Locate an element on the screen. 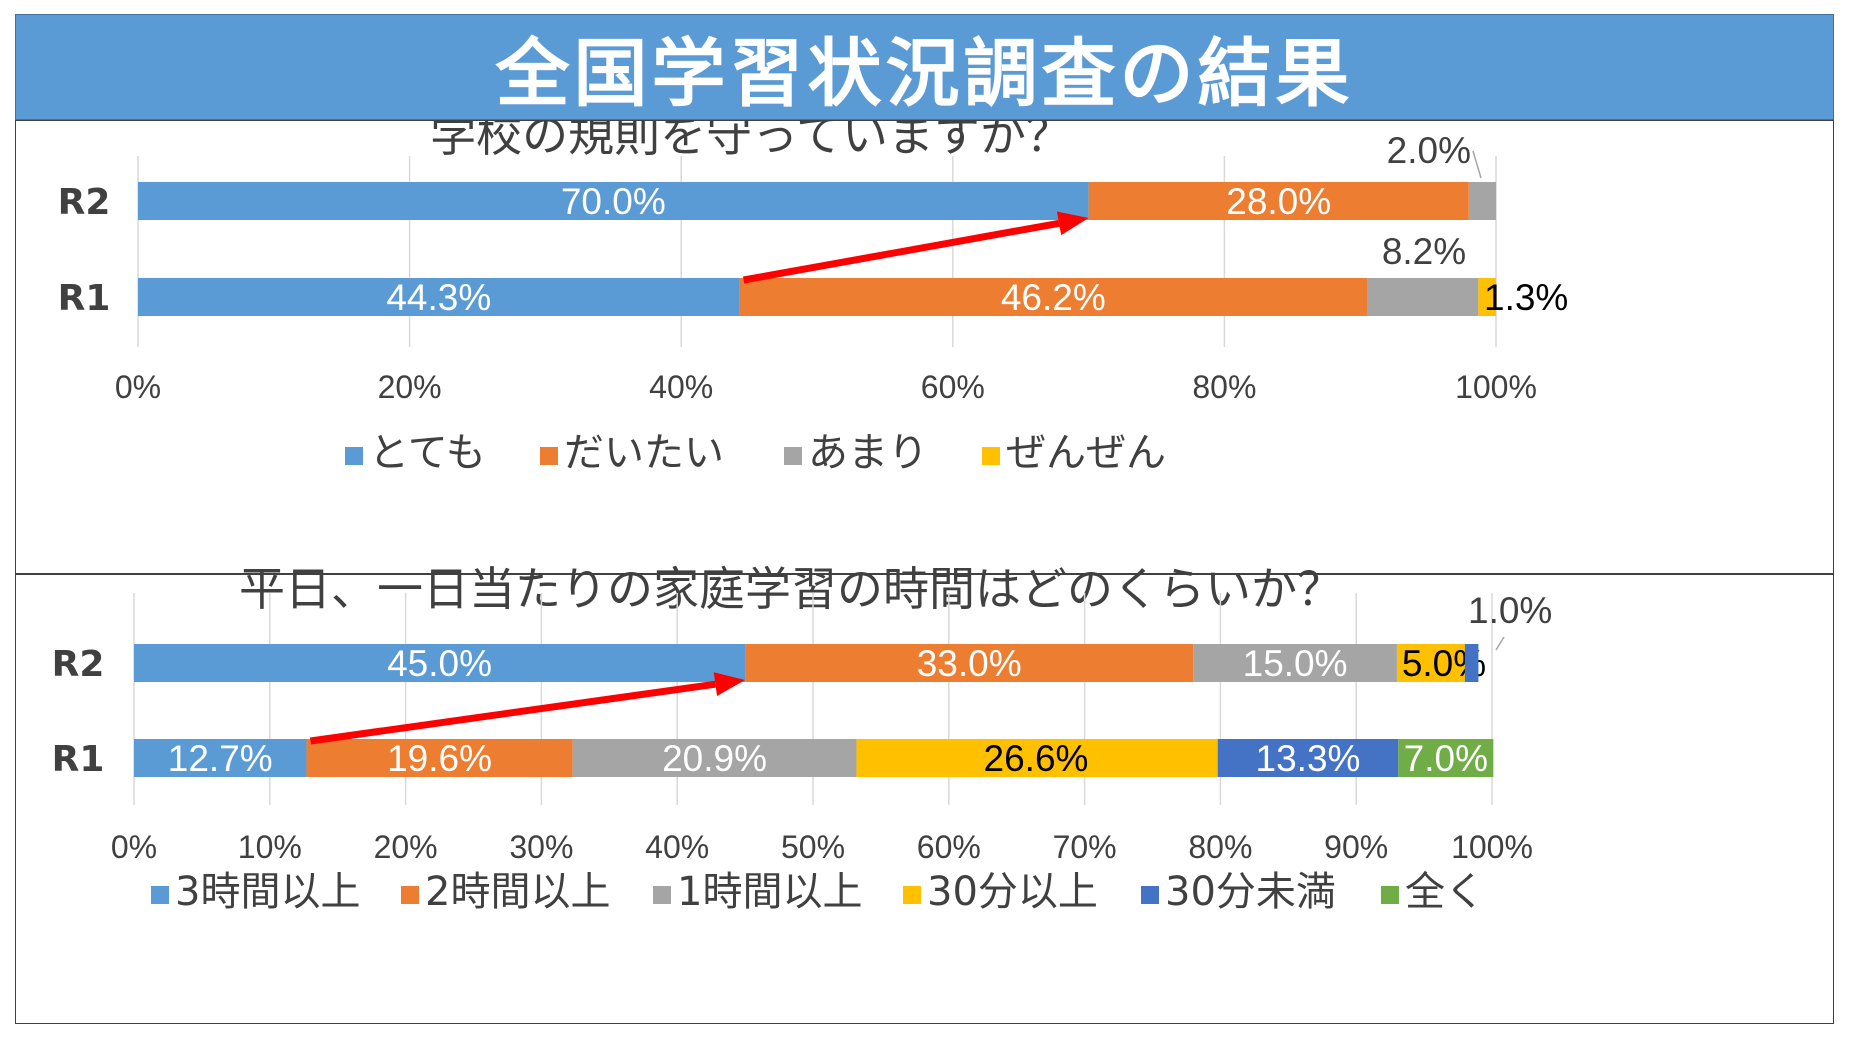 The image size is (1849, 1040). chart-title: 学校の規則を守っていますか？ is located at coordinates (751, 141).